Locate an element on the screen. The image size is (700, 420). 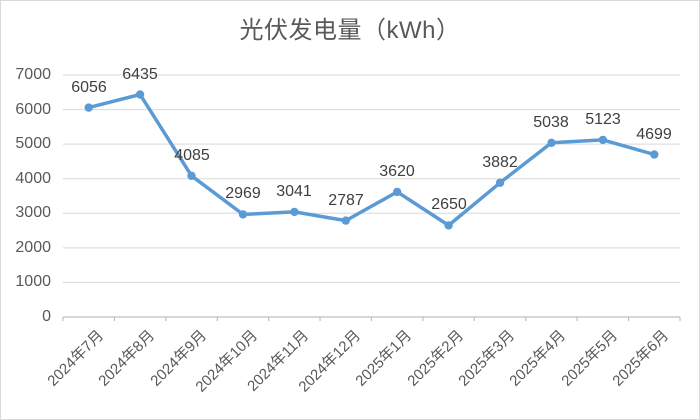
data-point-label: 2650 is located at coordinates (449, 204).